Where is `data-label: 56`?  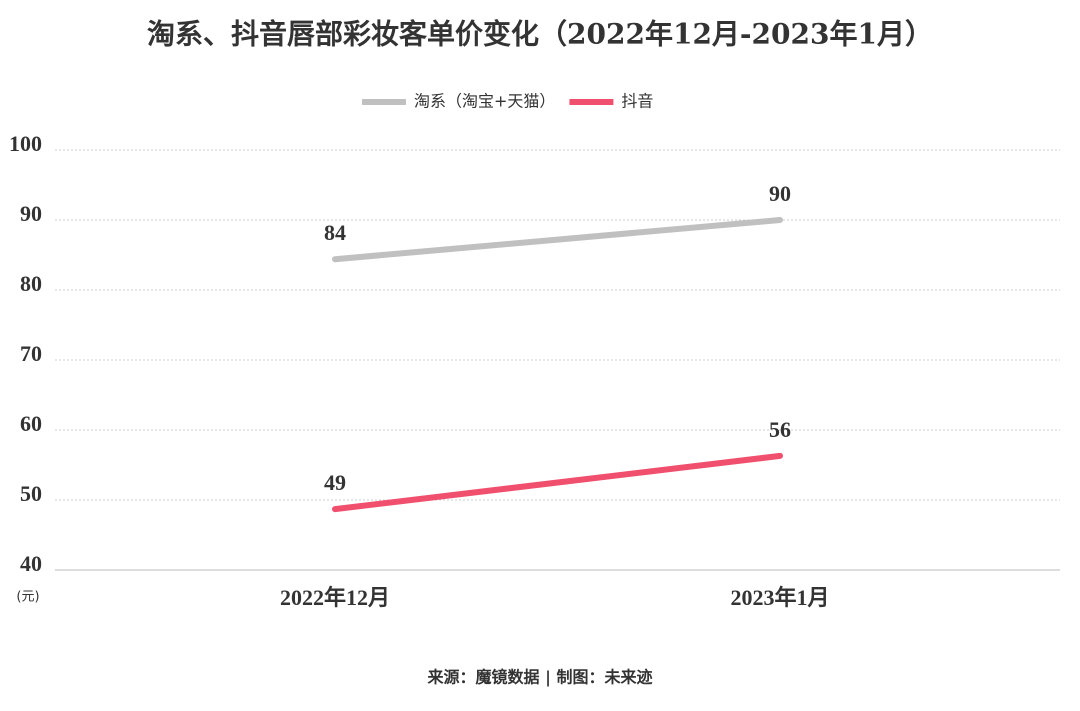
data-label: 56 is located at coordinates (780, 429).